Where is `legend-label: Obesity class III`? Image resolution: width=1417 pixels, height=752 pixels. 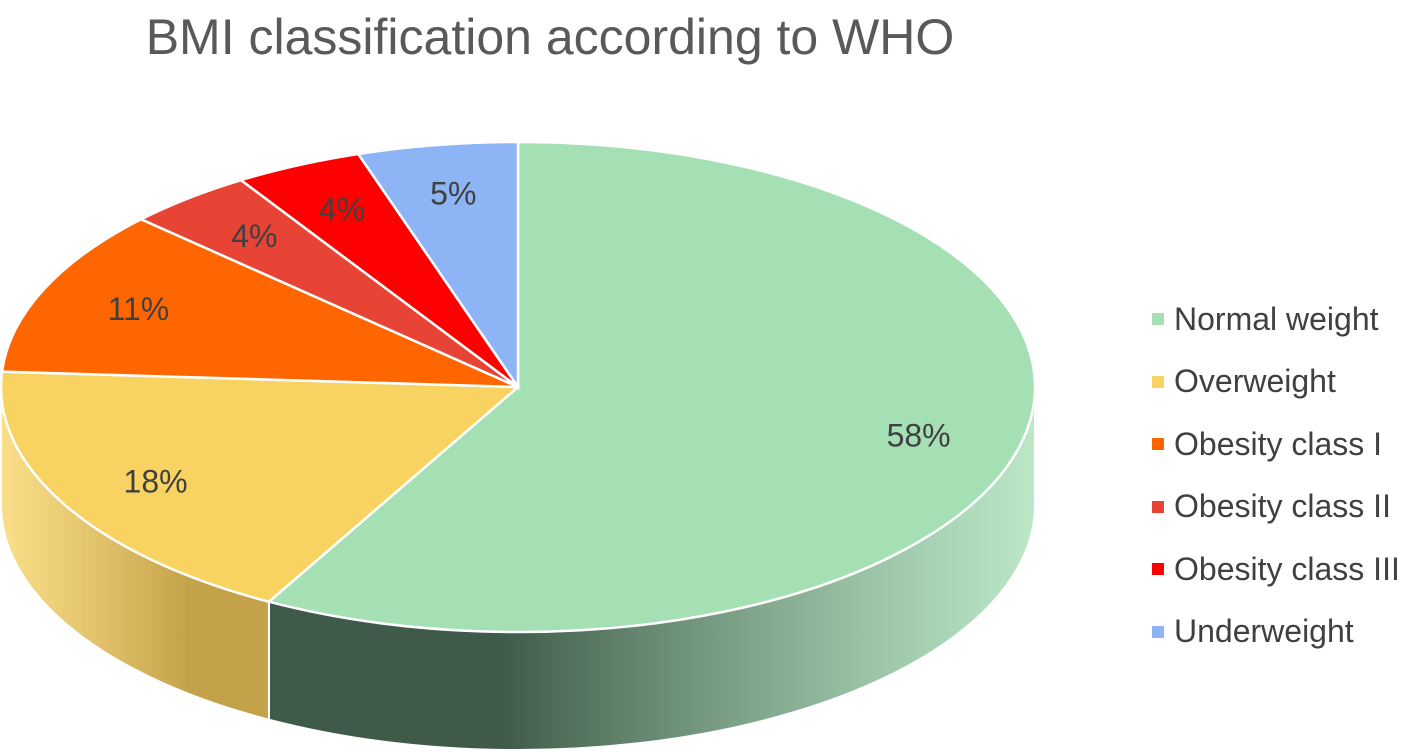 legend-label: Obesity class III is located at coordinates (1287, 568).